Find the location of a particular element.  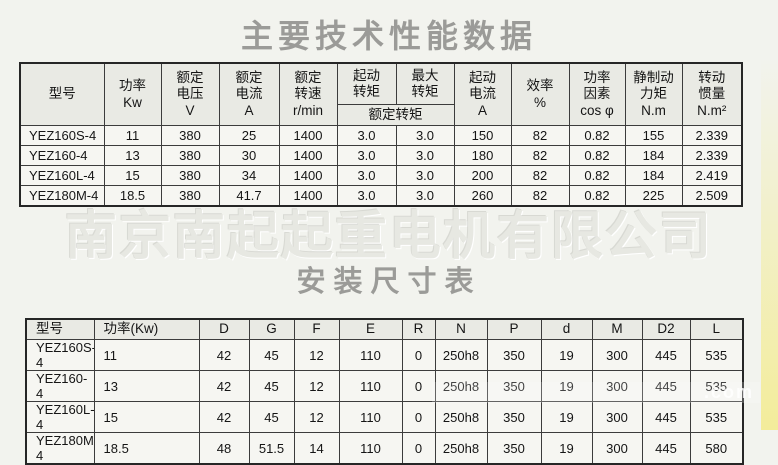

table-cell: 14 is located at coordinates (316, 448).